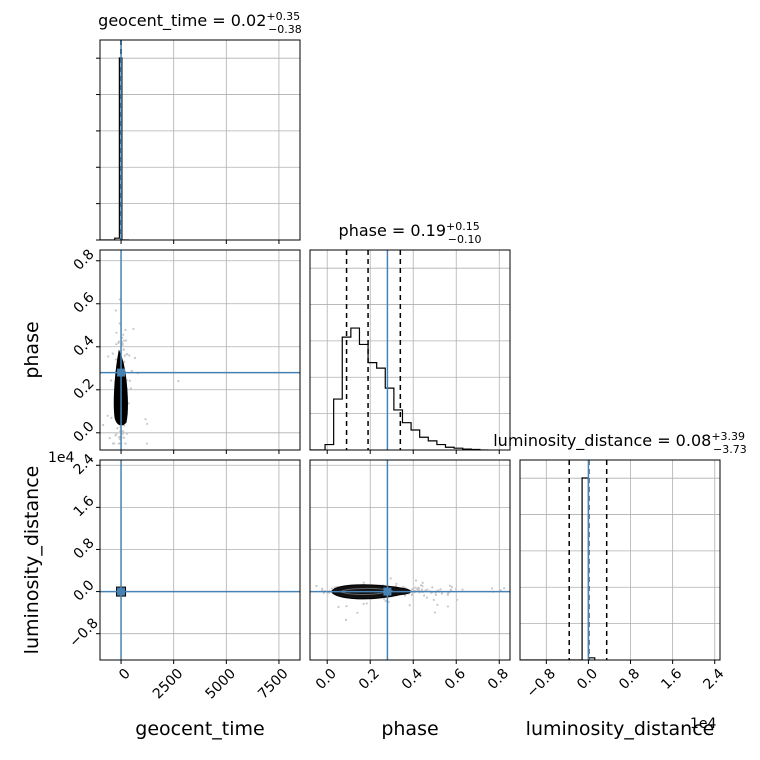 The image size is (760, 760). I want to click on tick-label-y: 2.4, so click(84, 464).